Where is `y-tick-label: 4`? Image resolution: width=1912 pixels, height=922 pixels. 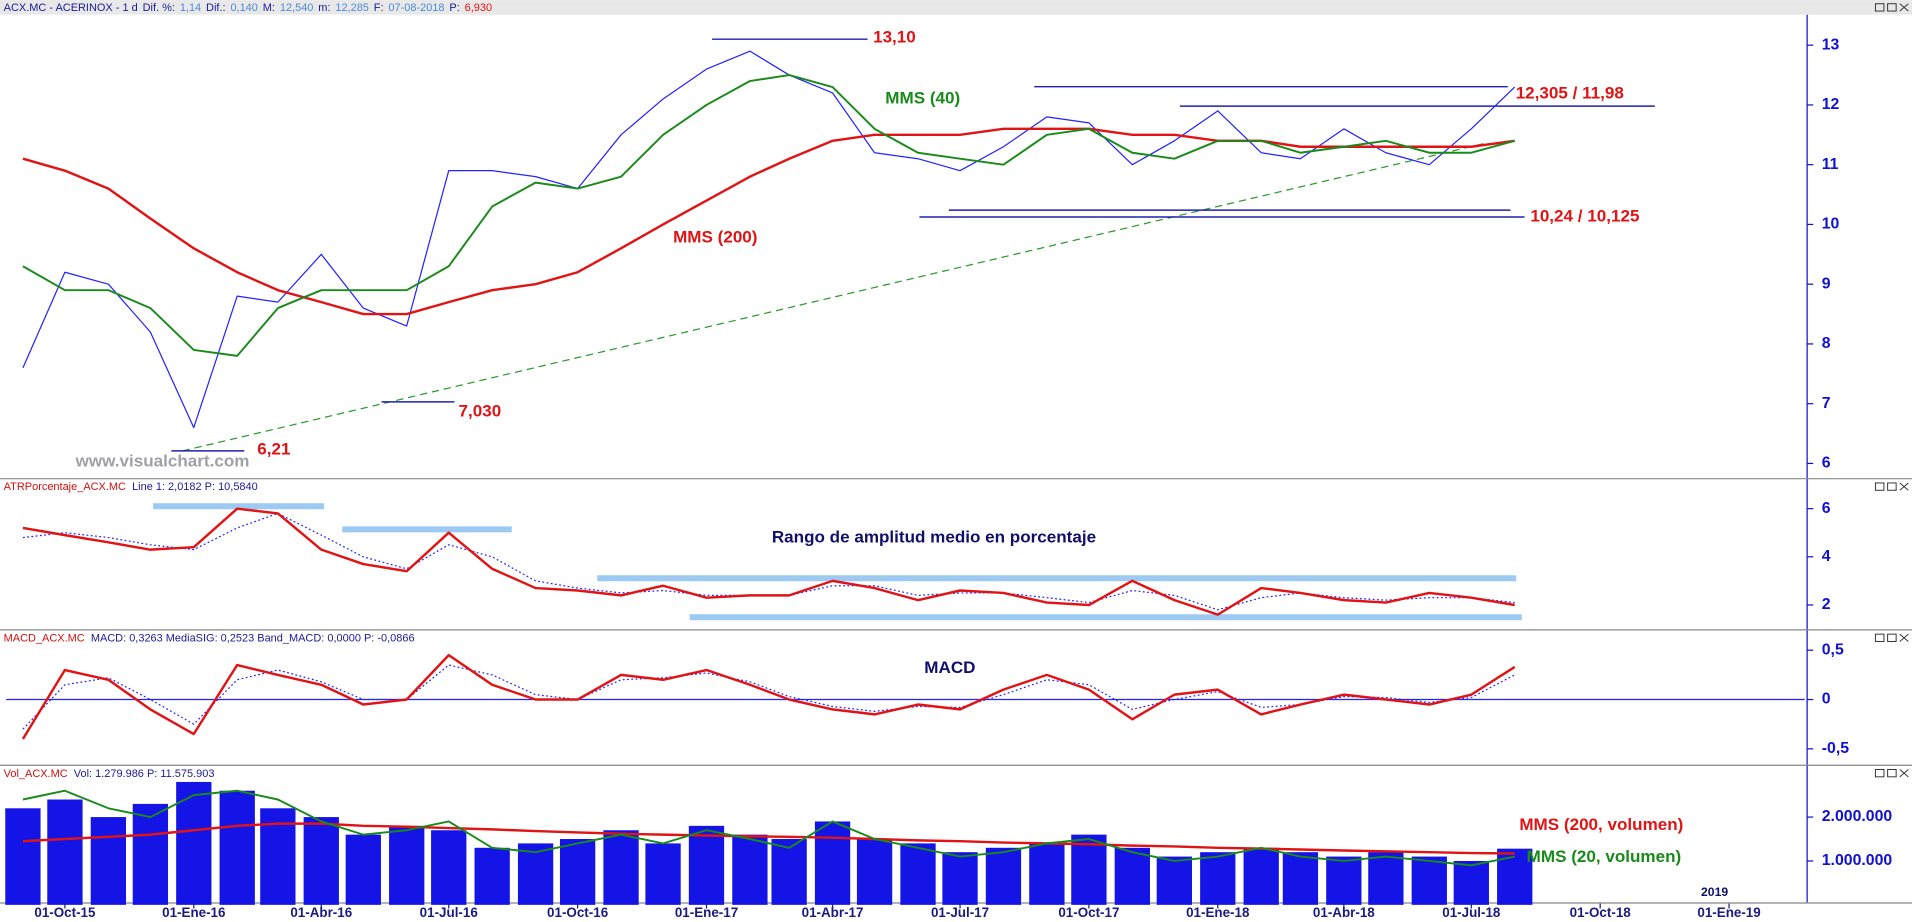
y-tick-label: 4 is located at coordinates (1826, 556).